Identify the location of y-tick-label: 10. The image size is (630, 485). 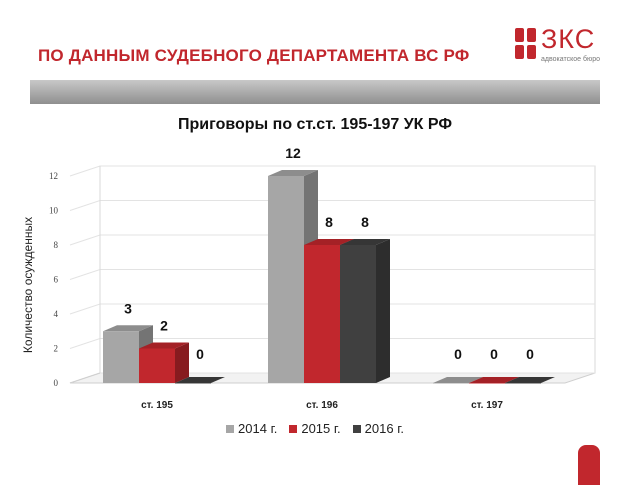
(54, 211).